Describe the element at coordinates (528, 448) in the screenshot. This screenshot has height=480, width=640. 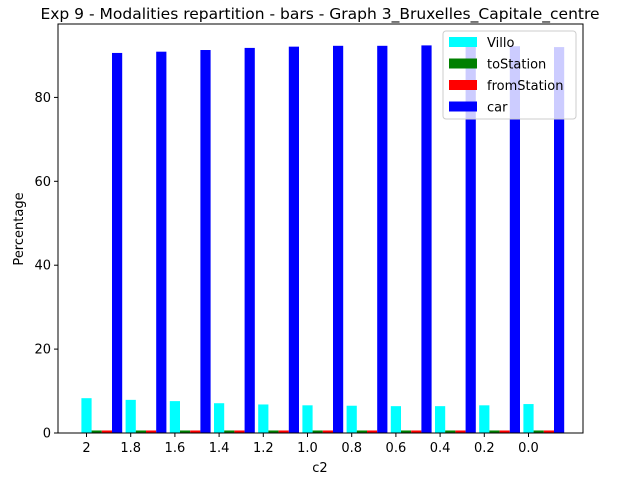
I see `x-tick-label: 0.0` at that location.